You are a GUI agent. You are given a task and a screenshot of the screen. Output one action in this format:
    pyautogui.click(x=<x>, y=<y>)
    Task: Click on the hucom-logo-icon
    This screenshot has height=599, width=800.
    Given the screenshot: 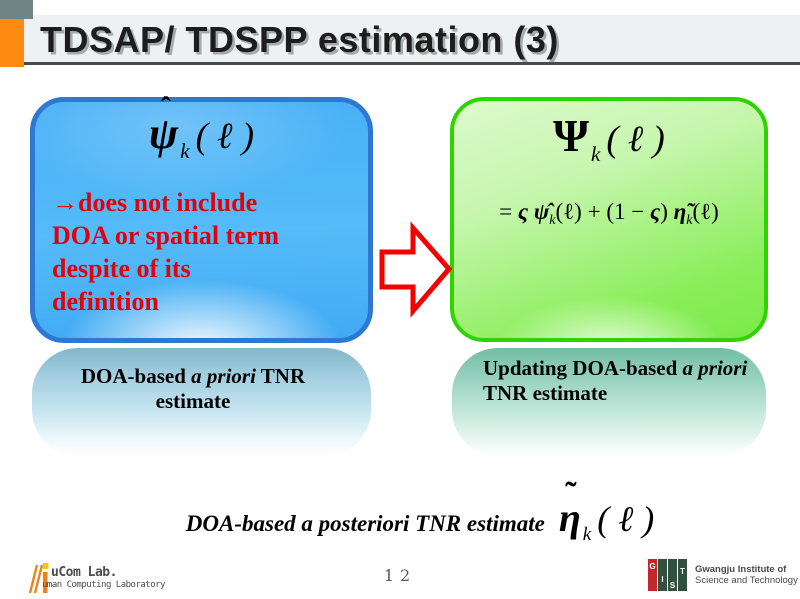 What is the action you would take?
    pyautogui.click(x=38, y=578)
    